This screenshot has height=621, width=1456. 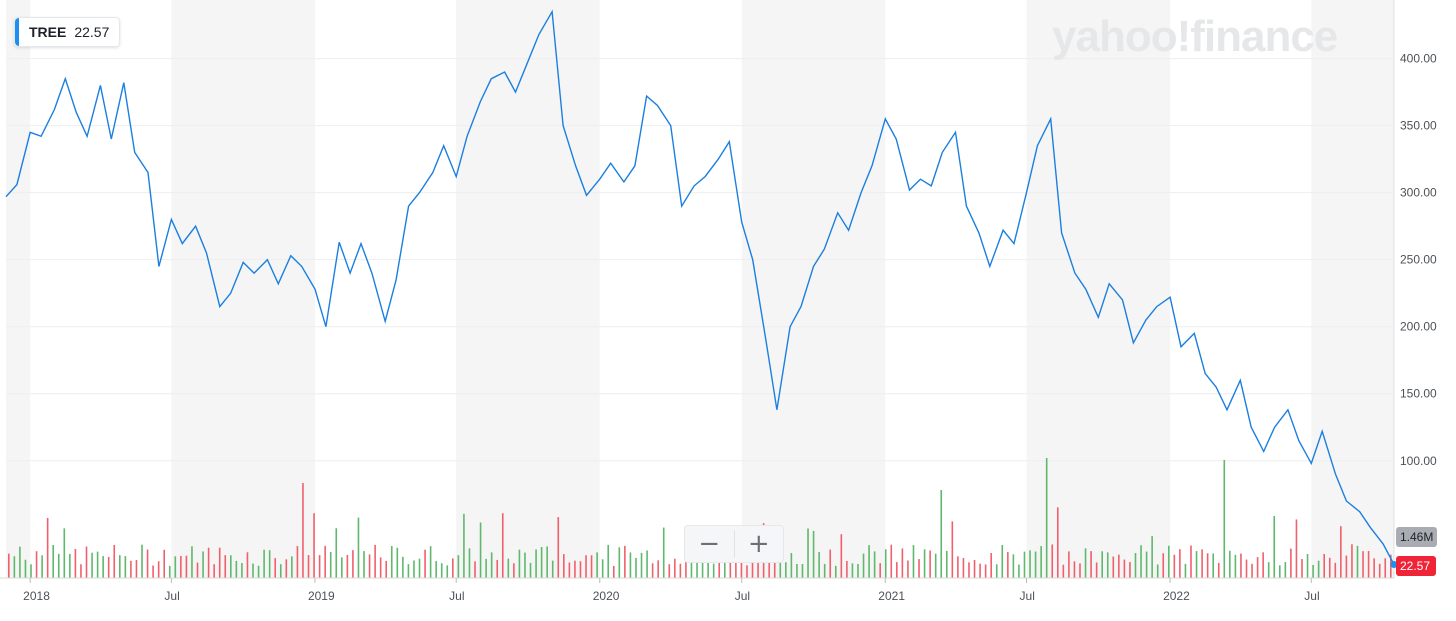 I want to click on x-tick-label: 2018, so click(x=36, y=596).